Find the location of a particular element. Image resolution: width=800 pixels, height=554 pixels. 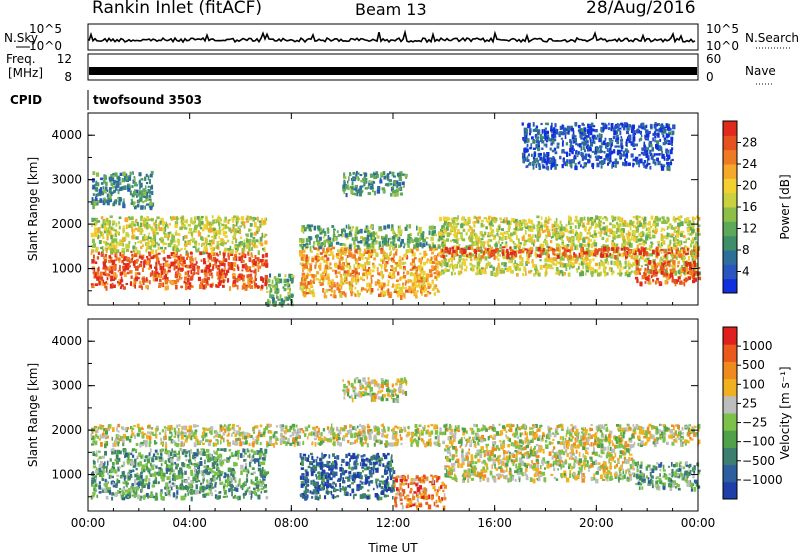

freq-frame is located at coordinates (393, 67).